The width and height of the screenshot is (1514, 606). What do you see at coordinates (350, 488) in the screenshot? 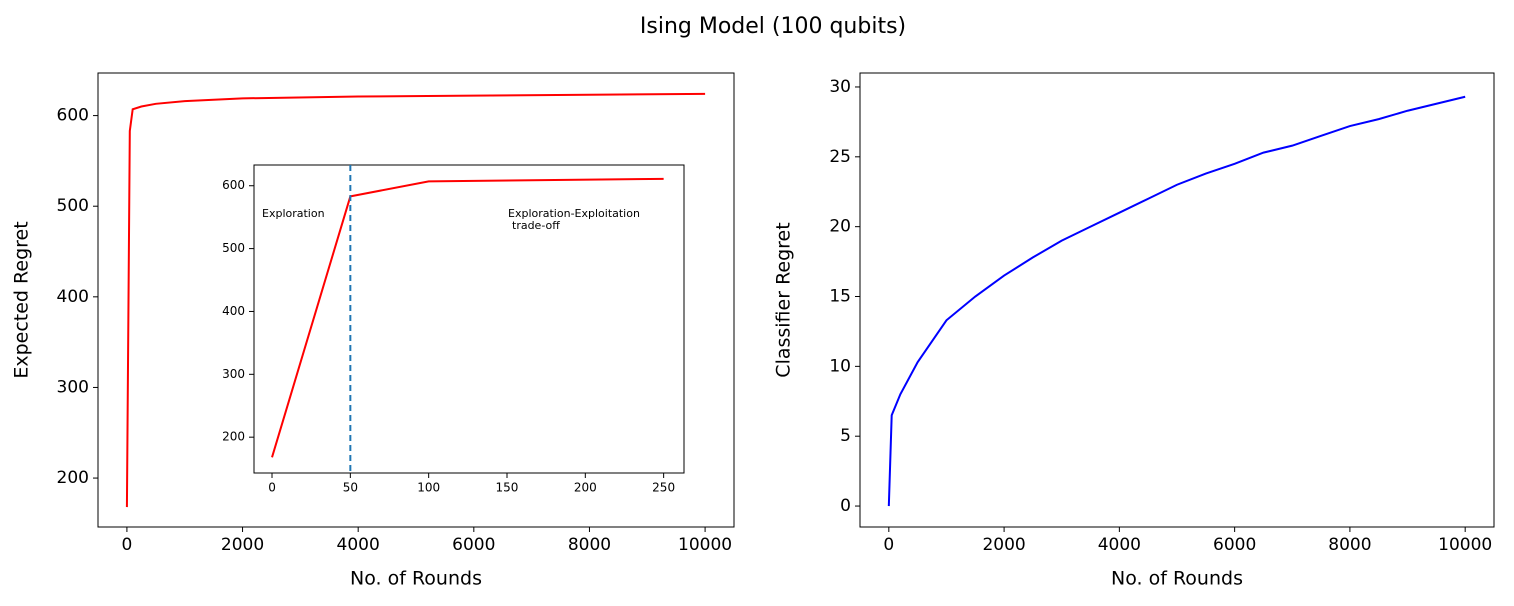
I see `x-tick-label: 50` at bounding box center [350, 488].